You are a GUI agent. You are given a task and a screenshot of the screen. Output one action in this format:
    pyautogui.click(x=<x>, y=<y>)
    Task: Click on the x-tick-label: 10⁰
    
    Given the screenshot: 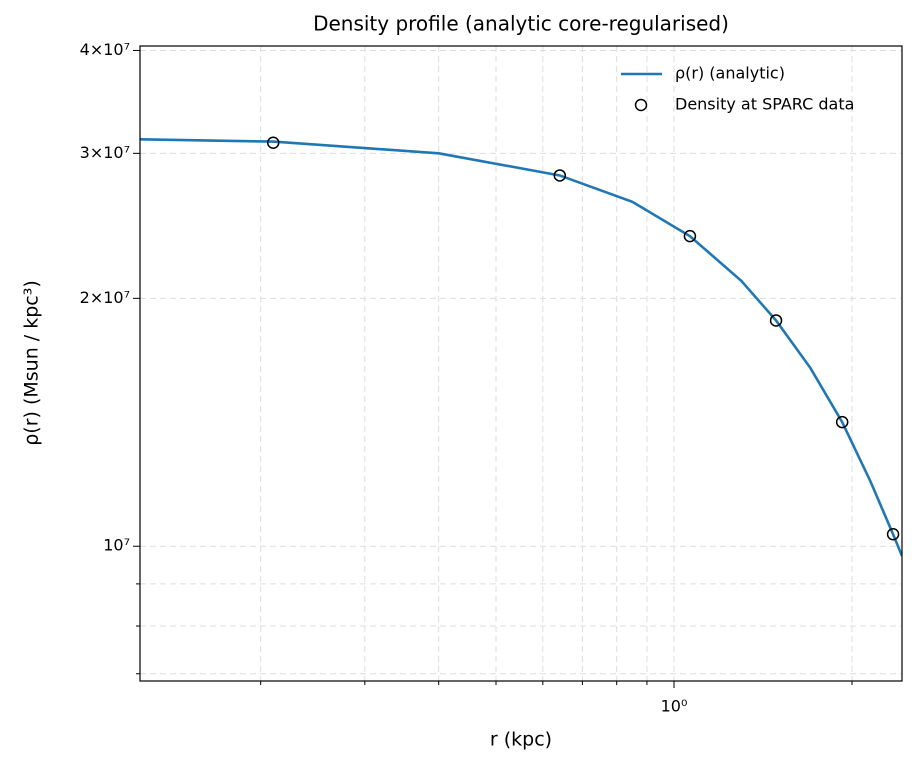 What is the action you would take?
    pyautogui.click(x=674, y=706)
    